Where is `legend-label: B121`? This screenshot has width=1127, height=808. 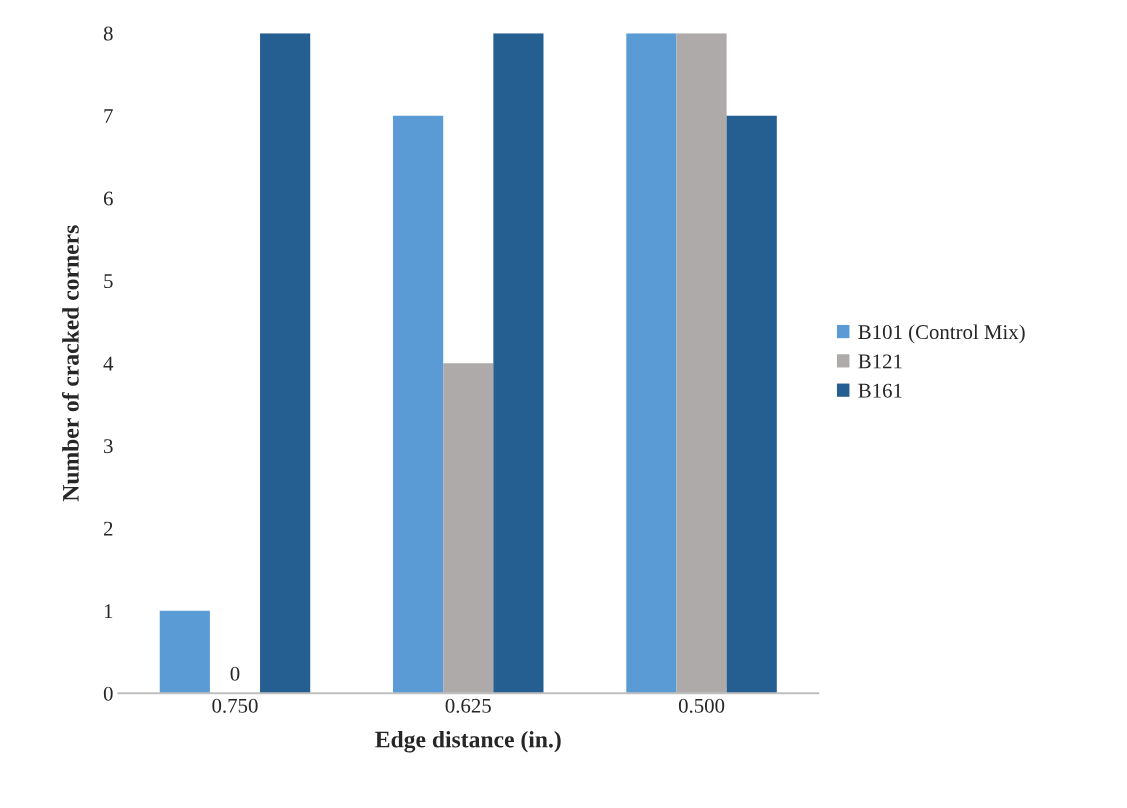 legend-label: B121 is located at coordinates (880, 361).